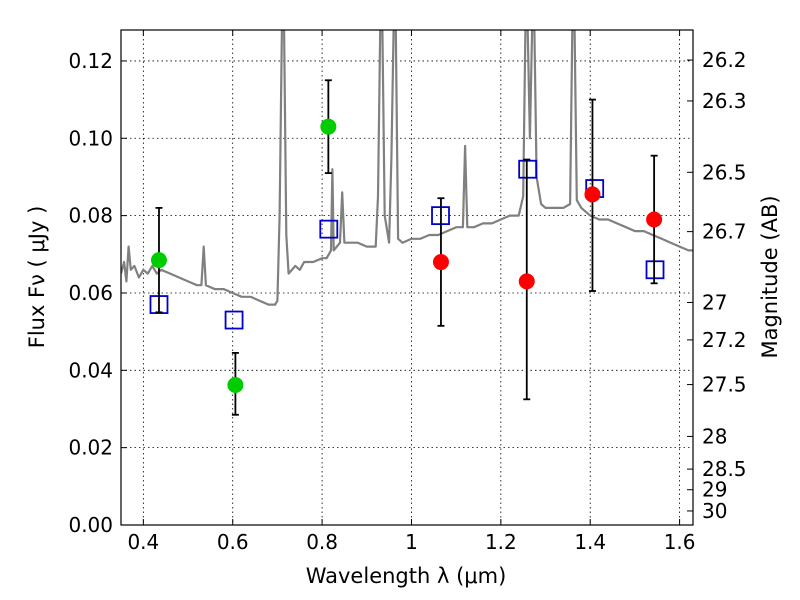 This screenshot has width=800, height=600. Describe the element at coordinates (724, 101) in the screenshot. I see `mag-tick-label: 26.3` at that location.